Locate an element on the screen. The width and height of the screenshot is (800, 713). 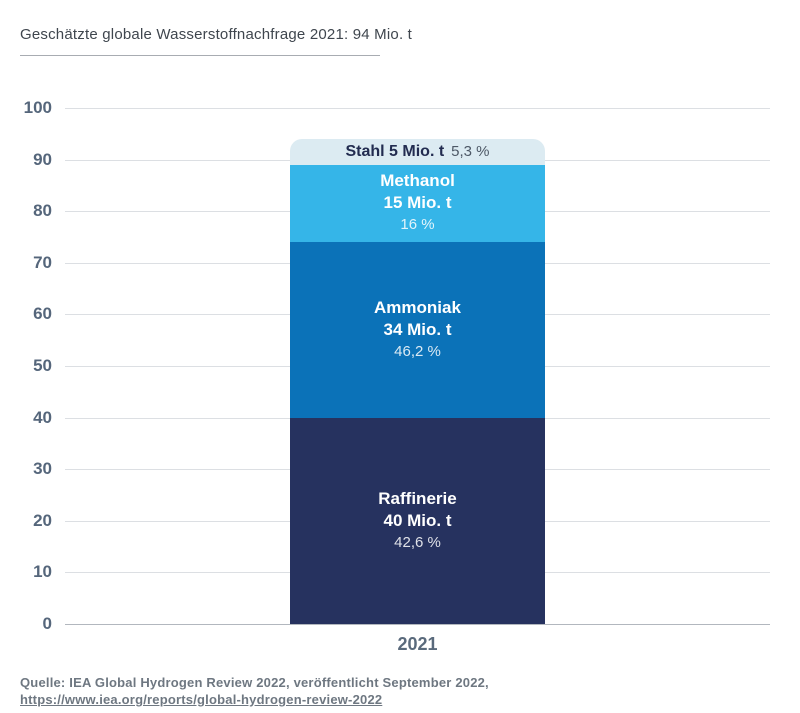
y-tick-label: 60 is located at coordinates (42, 314).